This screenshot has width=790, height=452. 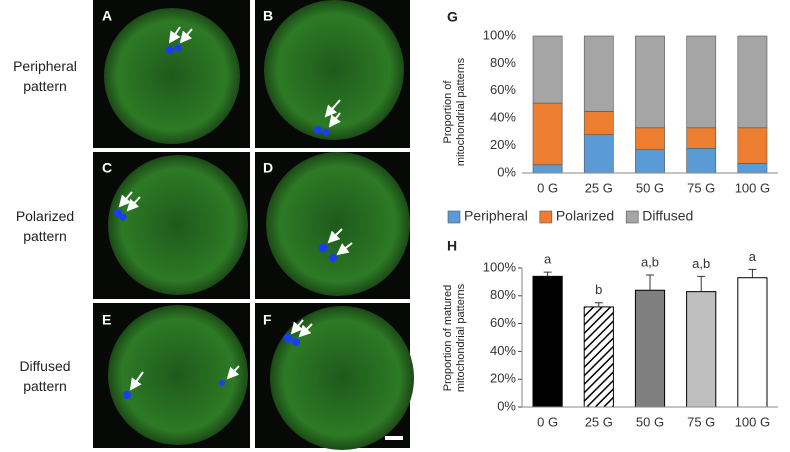 I want to click on row-label: Polarized pattern, so click(x=45, y=226).